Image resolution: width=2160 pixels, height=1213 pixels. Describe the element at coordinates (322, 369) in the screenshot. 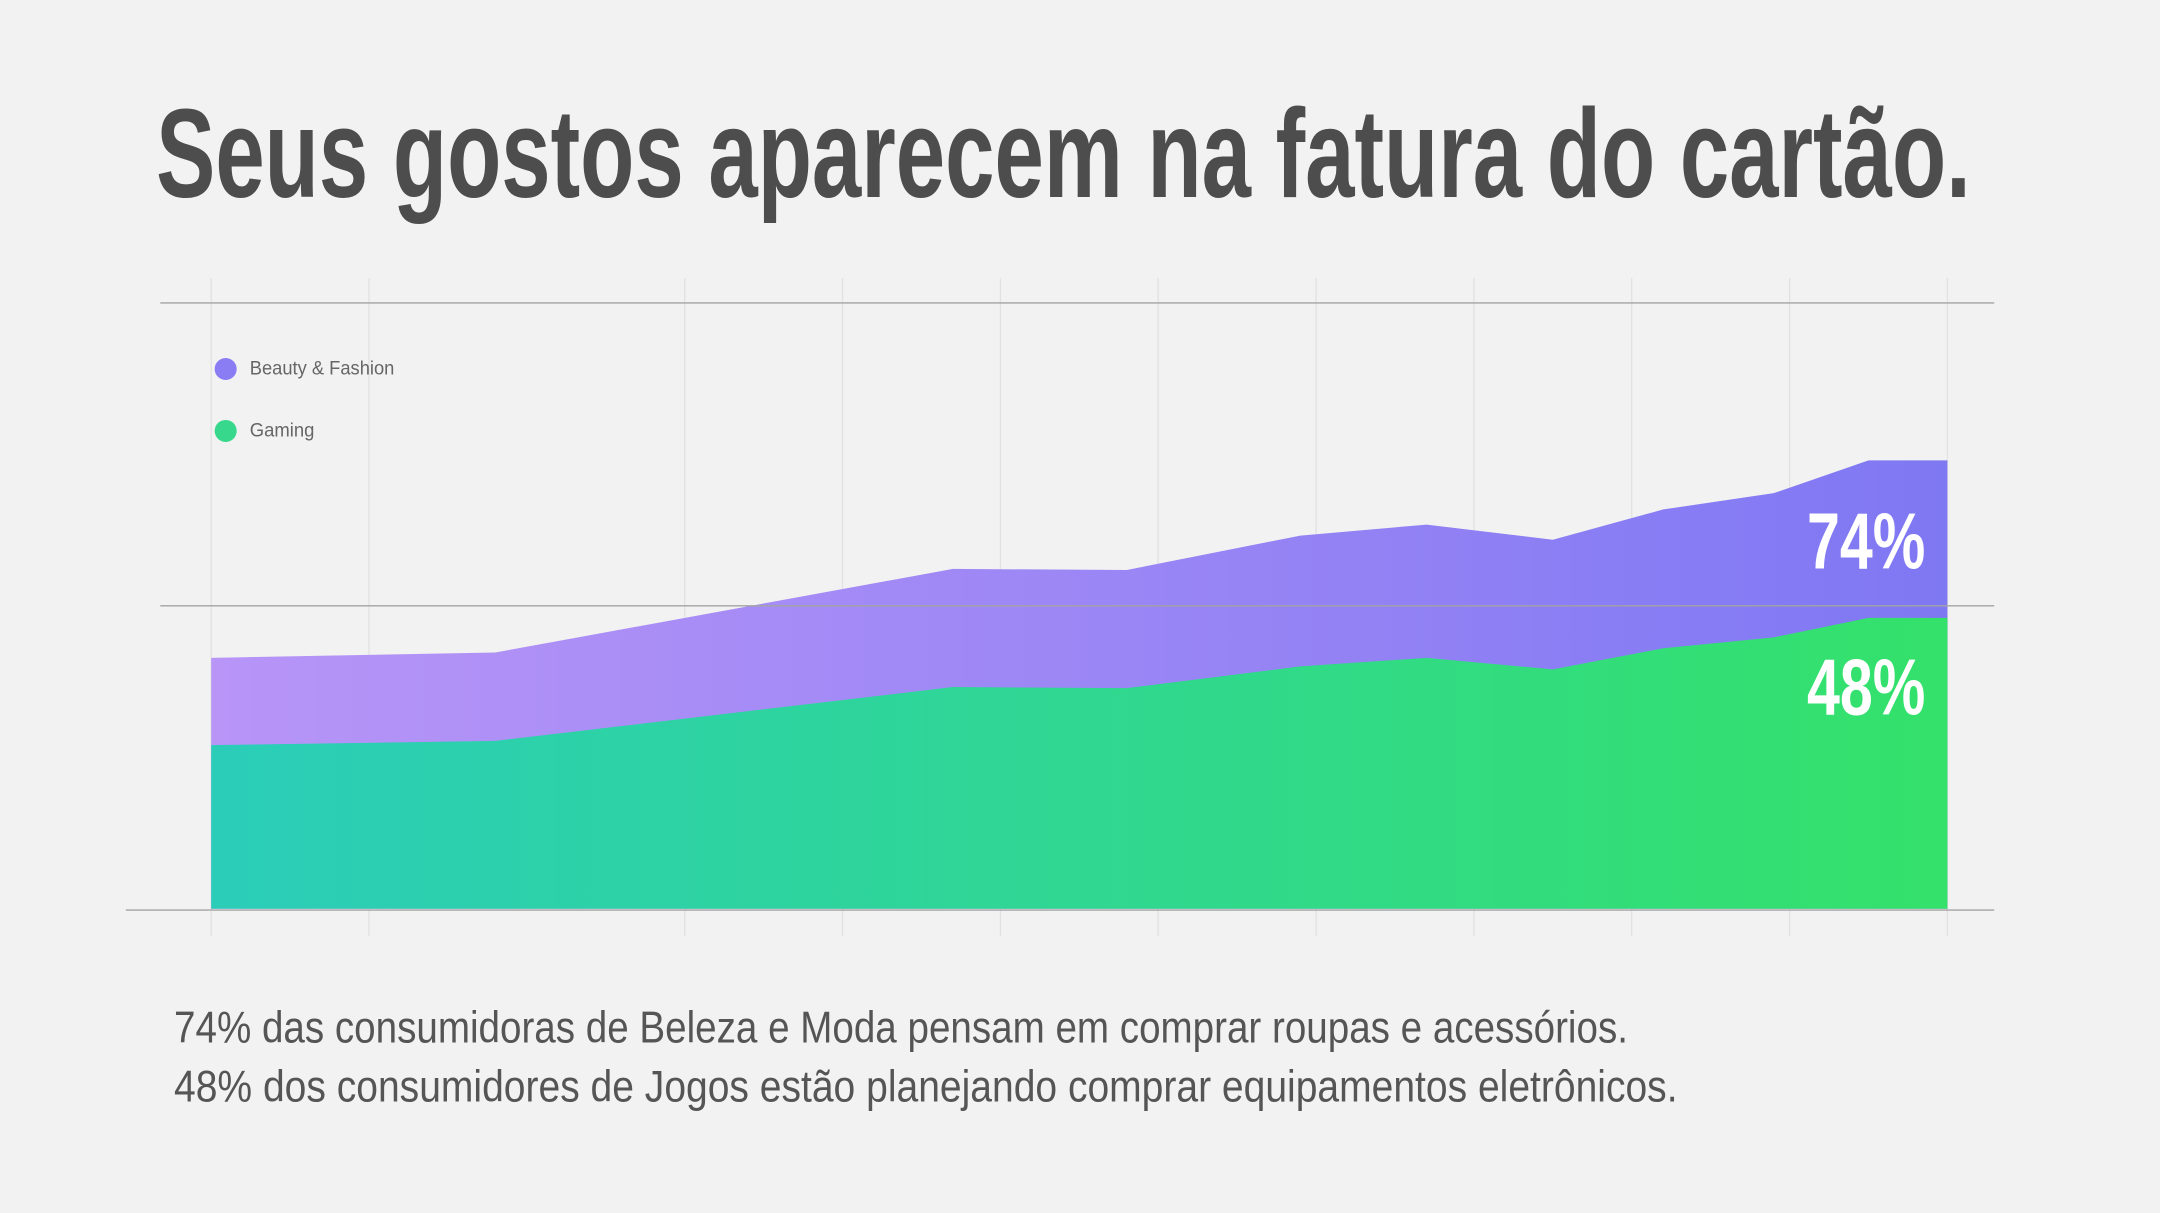

I see `legend-label-beauty-fashion: Beauty & Fashion` at that location.